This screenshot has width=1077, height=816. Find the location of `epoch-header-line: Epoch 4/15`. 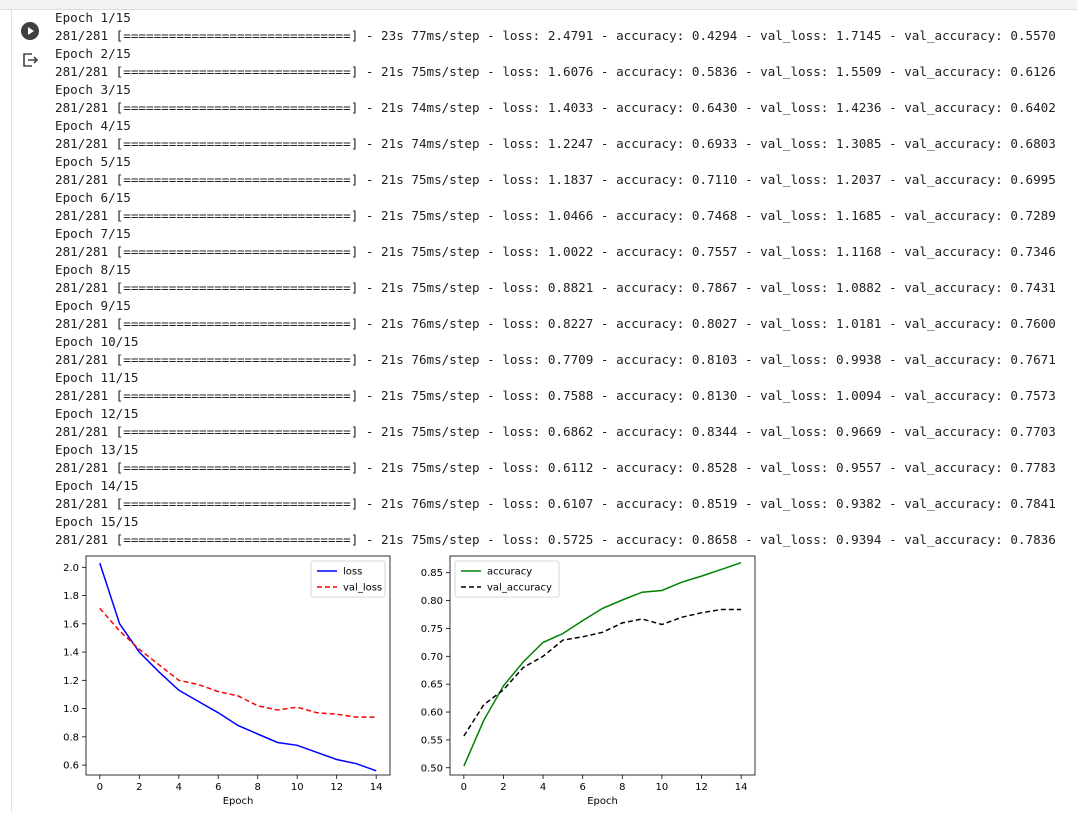

epoch-header-line: Epoch 4/15 is located at coordinates (93, 125).